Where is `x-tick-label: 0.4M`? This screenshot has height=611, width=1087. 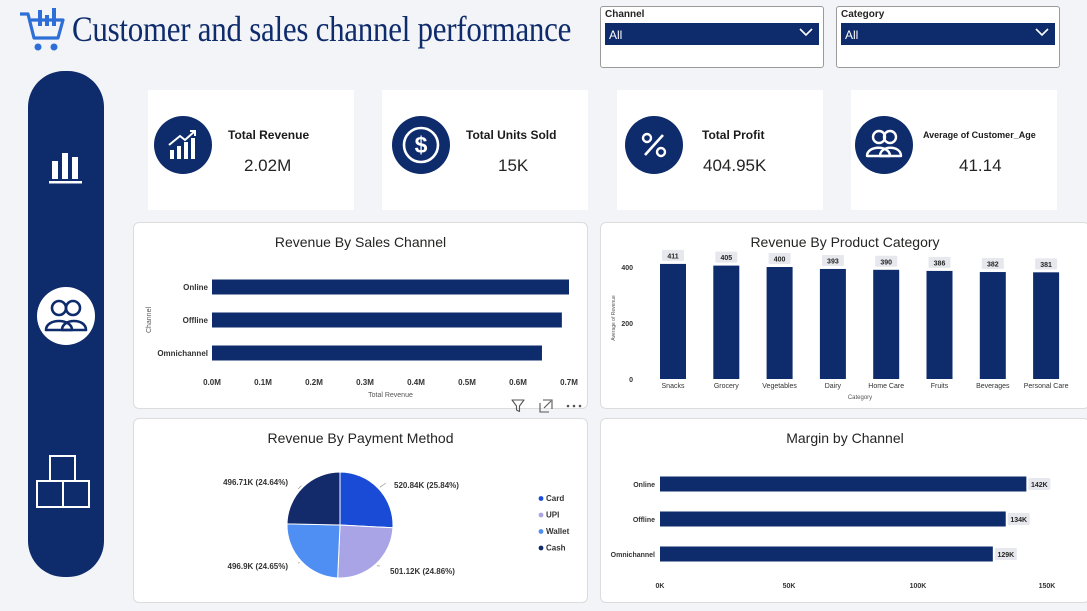 x-tick-label: 0.4M is located at coordinates (416, 382).